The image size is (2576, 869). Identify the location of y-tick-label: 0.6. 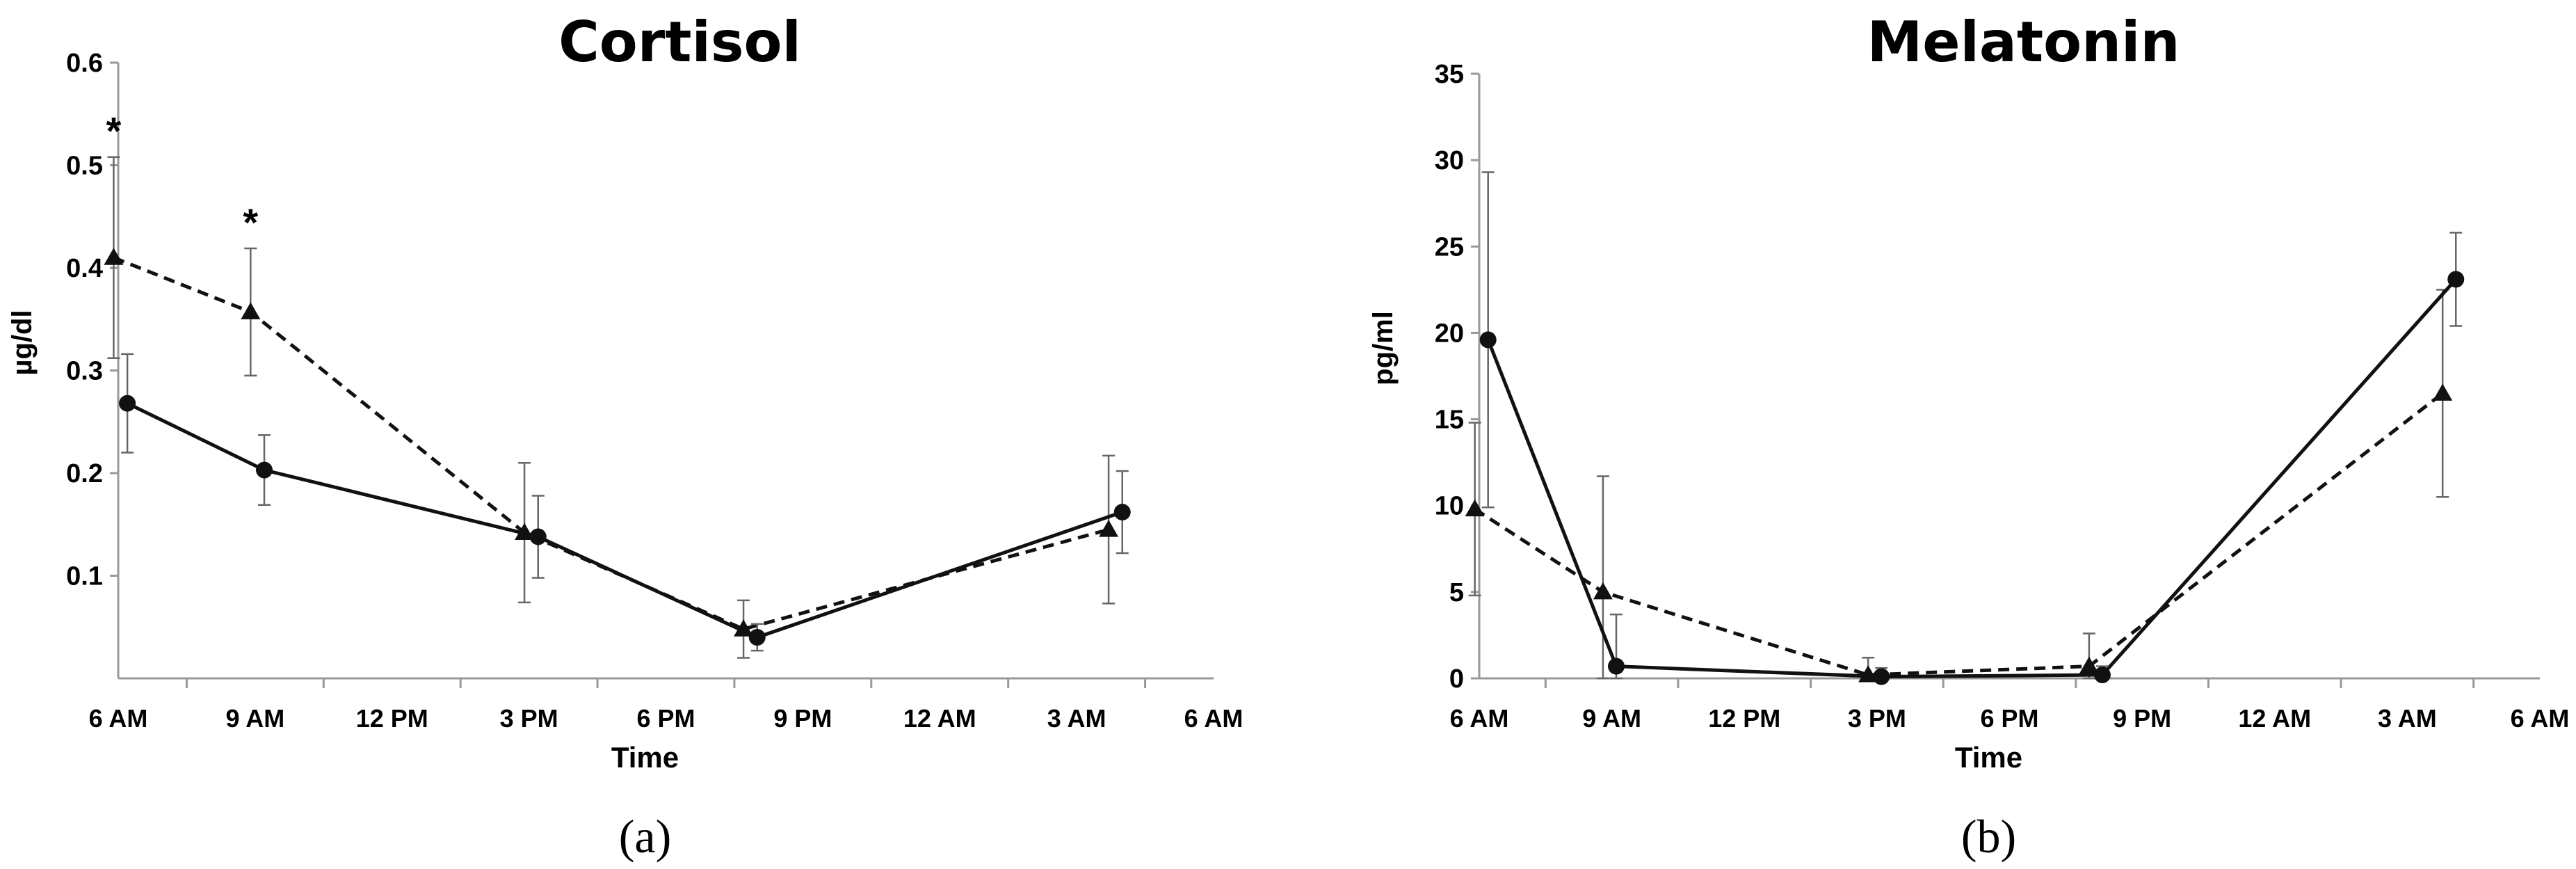
(84, 63).